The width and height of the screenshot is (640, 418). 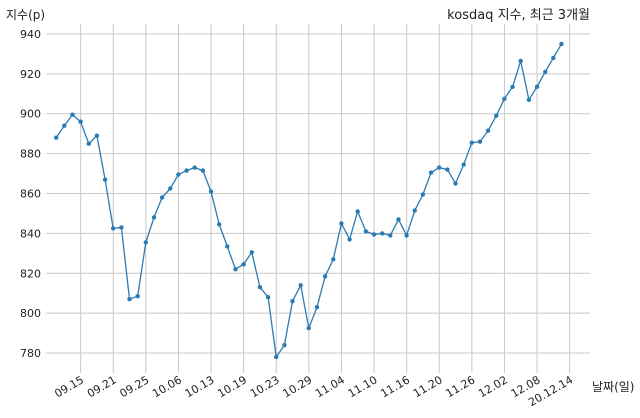 I want to click on x-tick-label: 11.26, so click(x=461, y=386).